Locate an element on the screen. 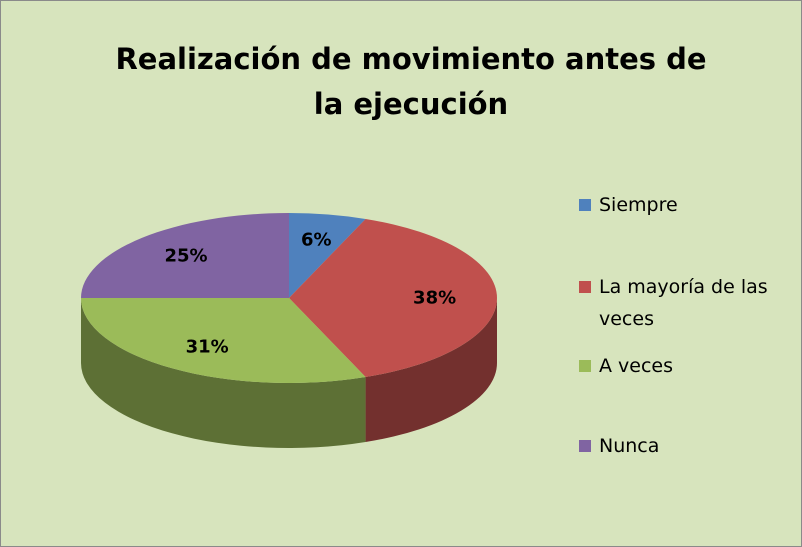 The height and width of the screenshot is (547, 802). legend-label: La mayoría de las veces is located at coordinates (683, 303).